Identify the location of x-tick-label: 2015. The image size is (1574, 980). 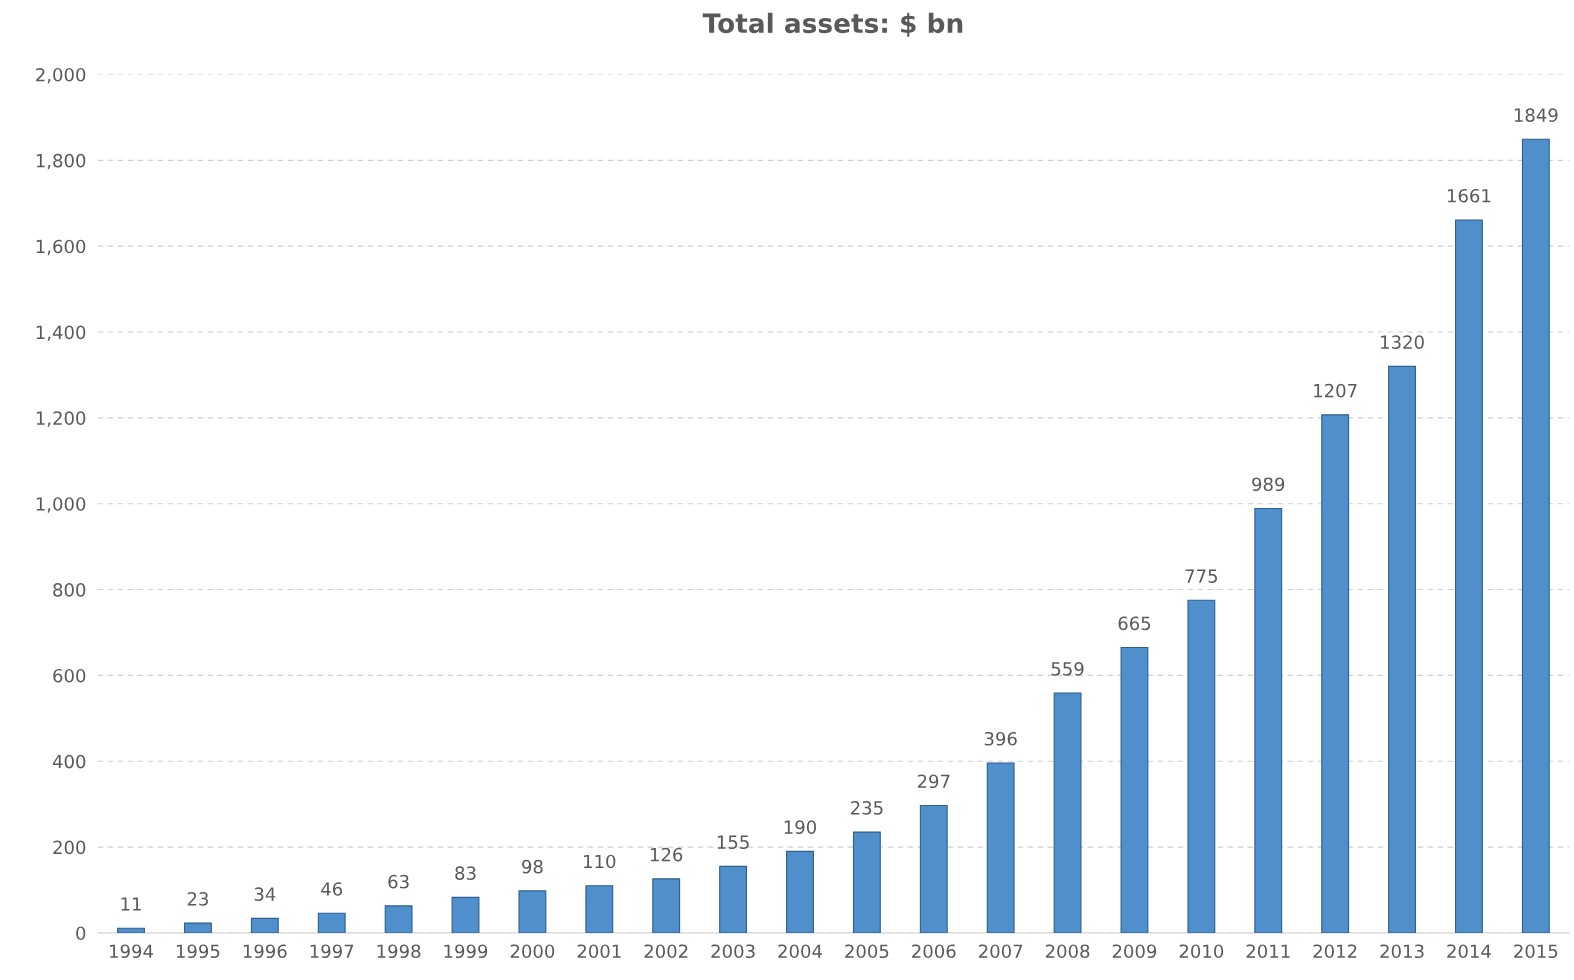
(1536, 951).